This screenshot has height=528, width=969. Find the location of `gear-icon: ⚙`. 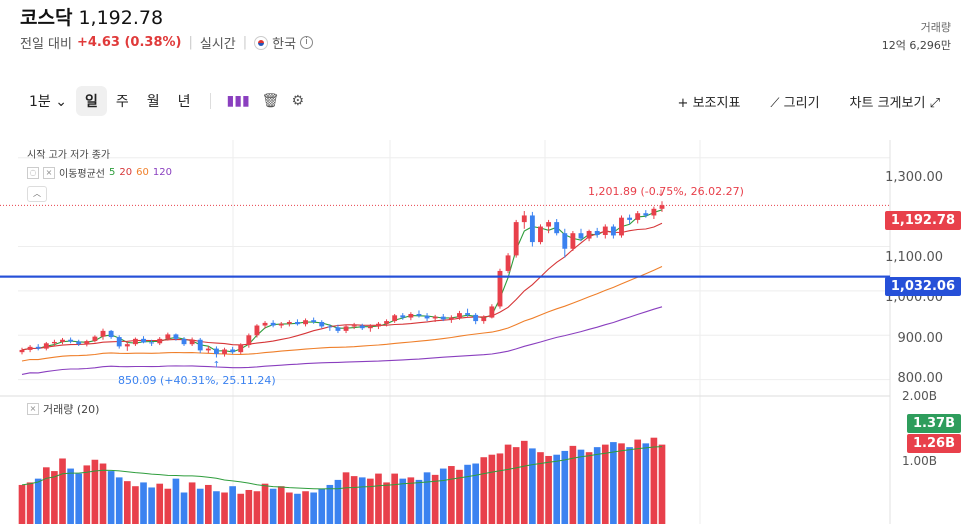

gear-icon: ⚙ is located at coordinates (298, 101).